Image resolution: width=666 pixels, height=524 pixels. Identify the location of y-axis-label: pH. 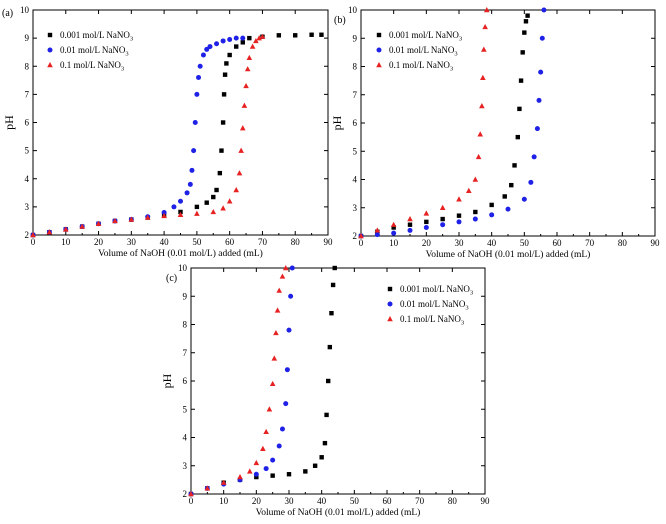
(167, 380).